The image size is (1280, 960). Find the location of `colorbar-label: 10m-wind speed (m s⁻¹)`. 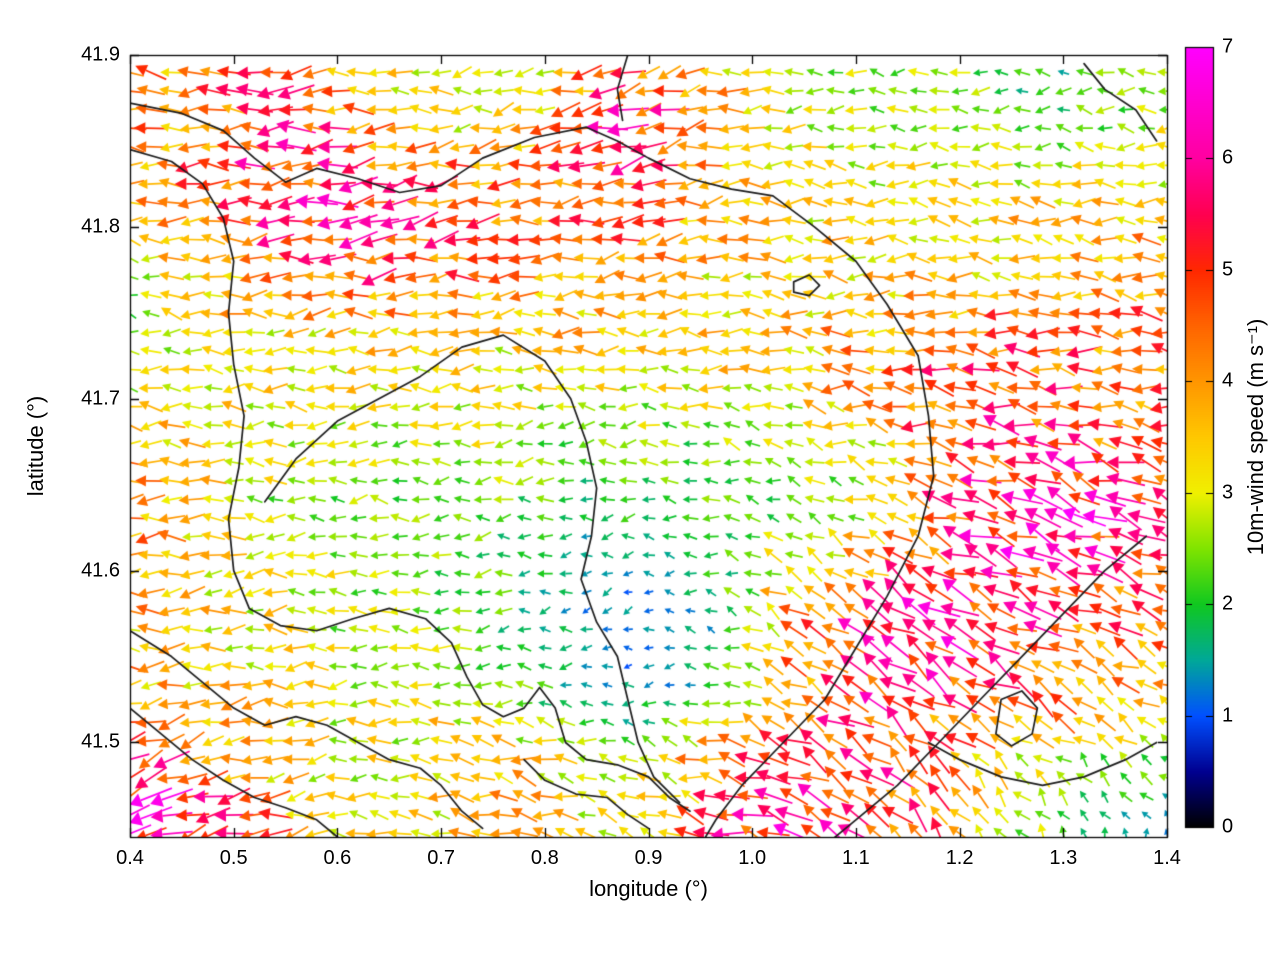

colorbar-label: 10m-wind speed (m s⁻¹) is located at coordinates (1255, 437).